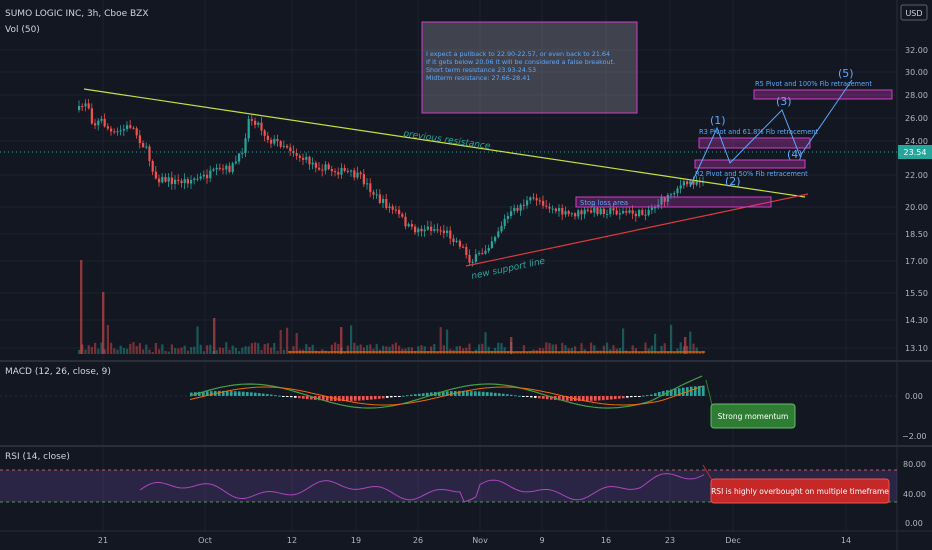 This screenshot has height=550, width=932. What do you see at coordinates (529, 67) in the screenshot?
I see `note-box` at bounding box center [529, 67].